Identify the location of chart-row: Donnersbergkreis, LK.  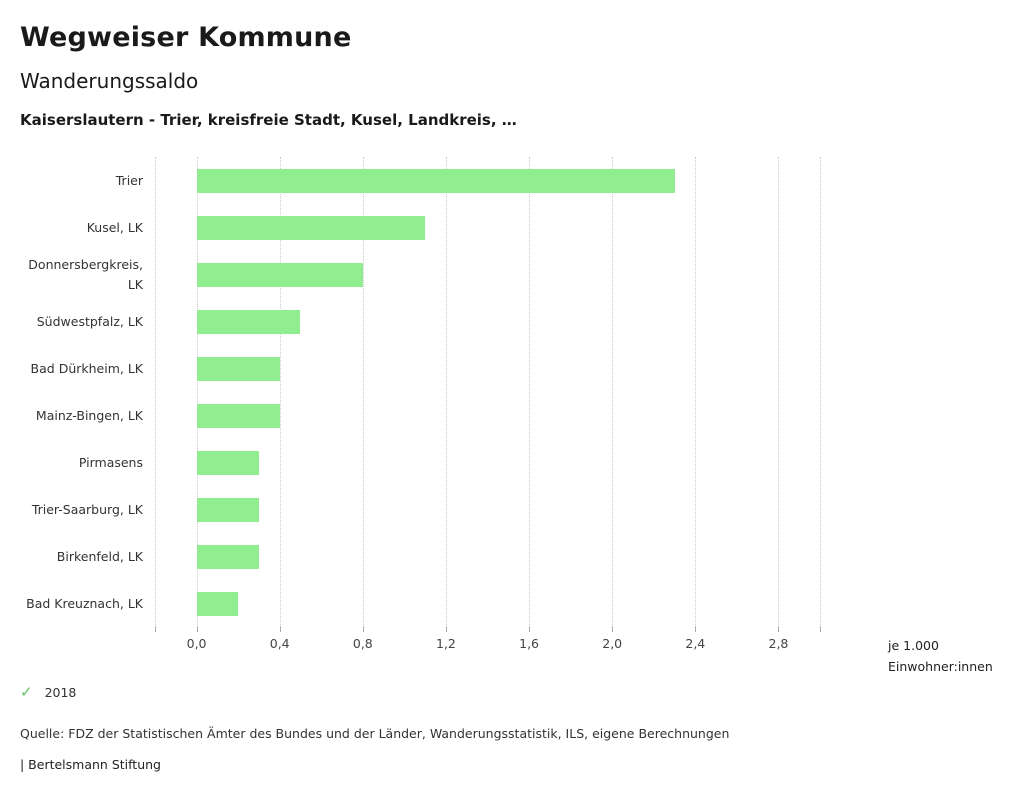
(420, 274).